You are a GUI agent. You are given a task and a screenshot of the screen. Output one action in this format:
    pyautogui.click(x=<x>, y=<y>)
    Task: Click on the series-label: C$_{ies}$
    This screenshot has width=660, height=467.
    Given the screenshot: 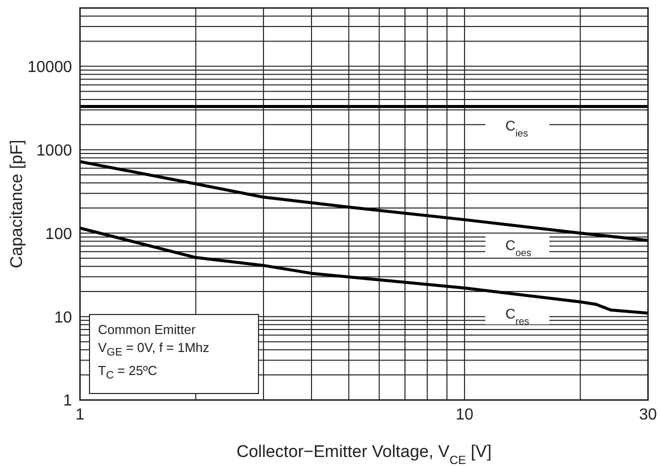 What is the action you would take?
    pyautogui.click(x=516, y=128)
    